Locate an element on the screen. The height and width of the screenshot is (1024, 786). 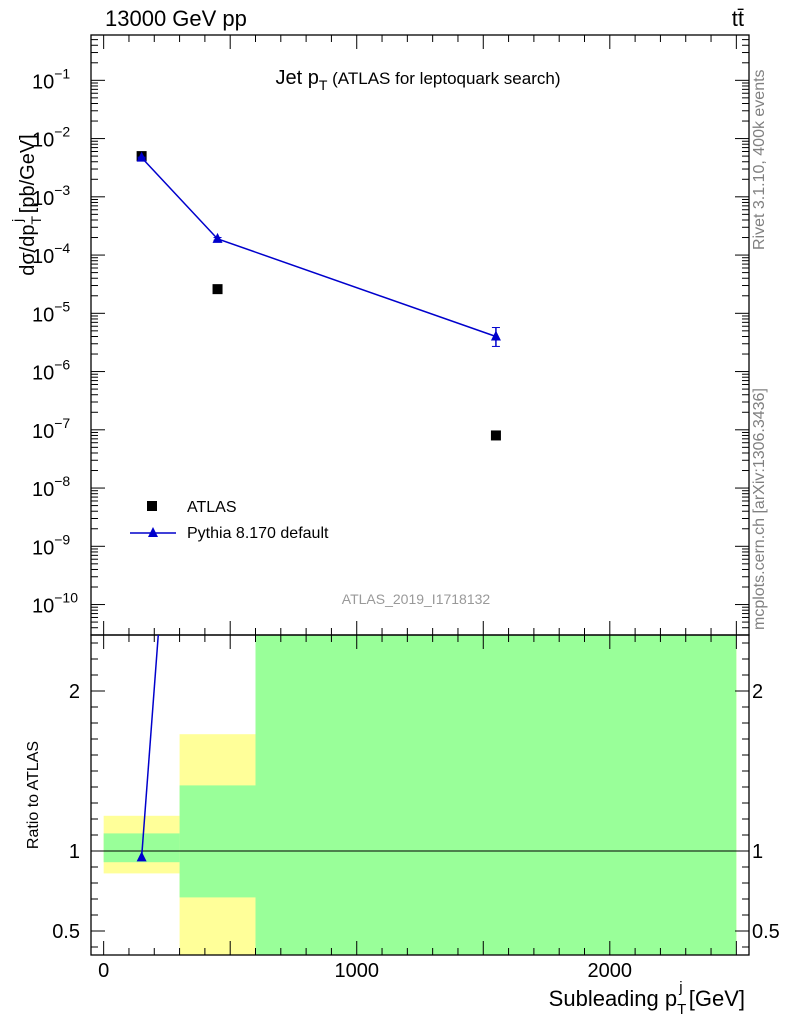
y-tick-label: 10⁻³ is located at coordinates (51, 196).